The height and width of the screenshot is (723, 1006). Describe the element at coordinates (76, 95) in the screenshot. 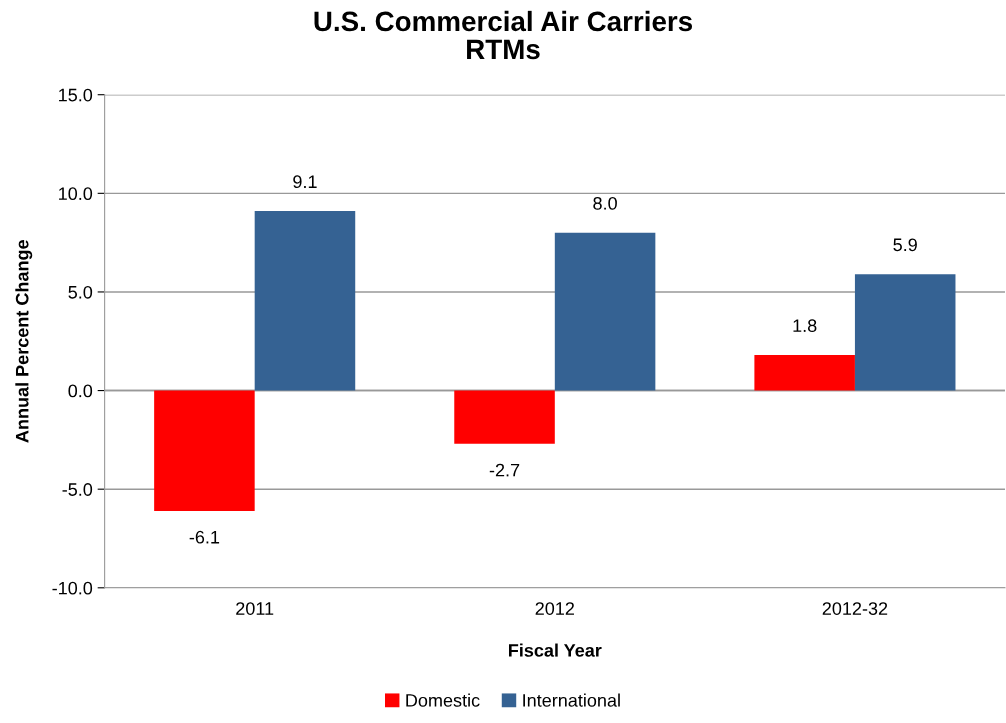

I see `y-tick-label: 15.0` at that location.